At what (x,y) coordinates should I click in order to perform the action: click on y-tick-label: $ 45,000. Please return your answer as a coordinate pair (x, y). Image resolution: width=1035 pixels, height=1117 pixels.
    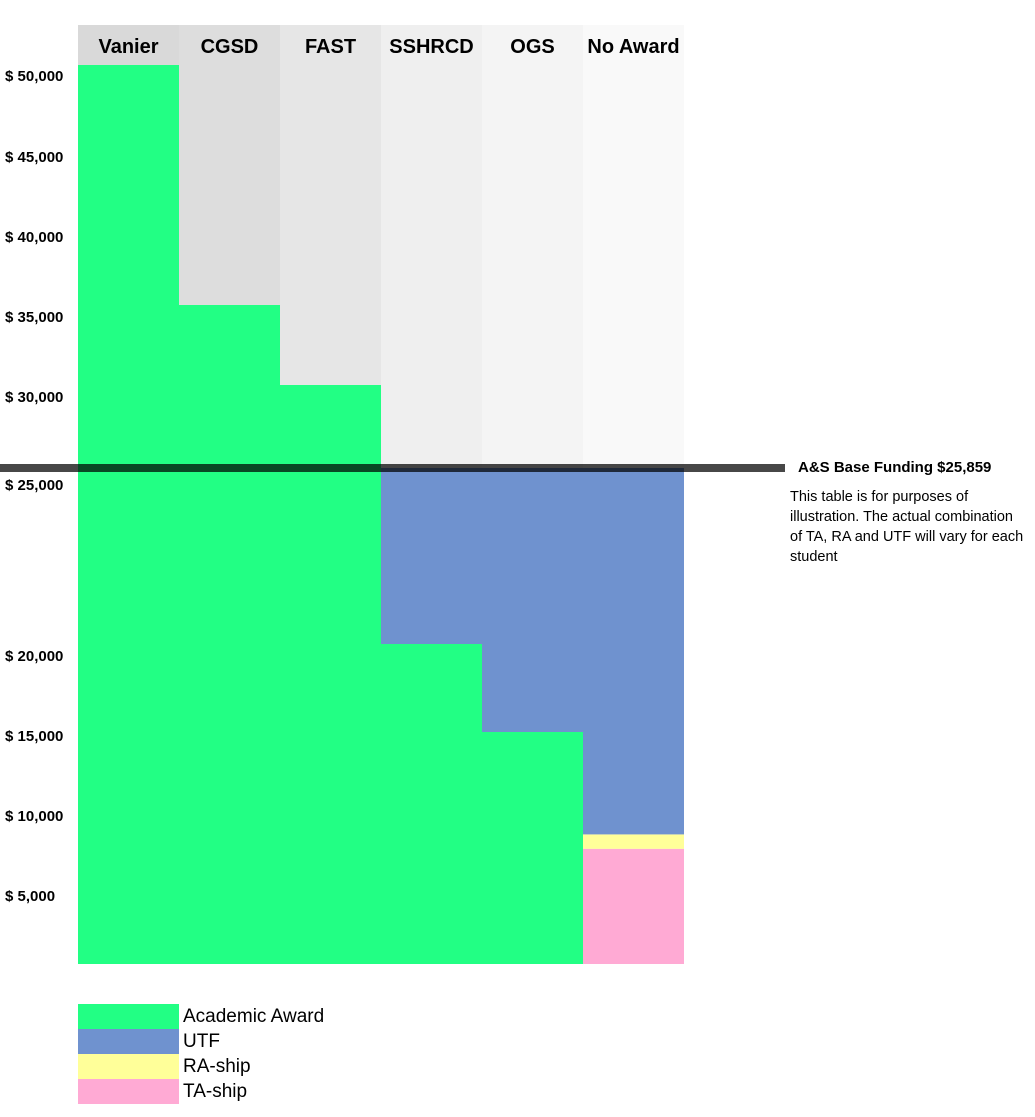
    Looking at the image, I should click on (34, 157).